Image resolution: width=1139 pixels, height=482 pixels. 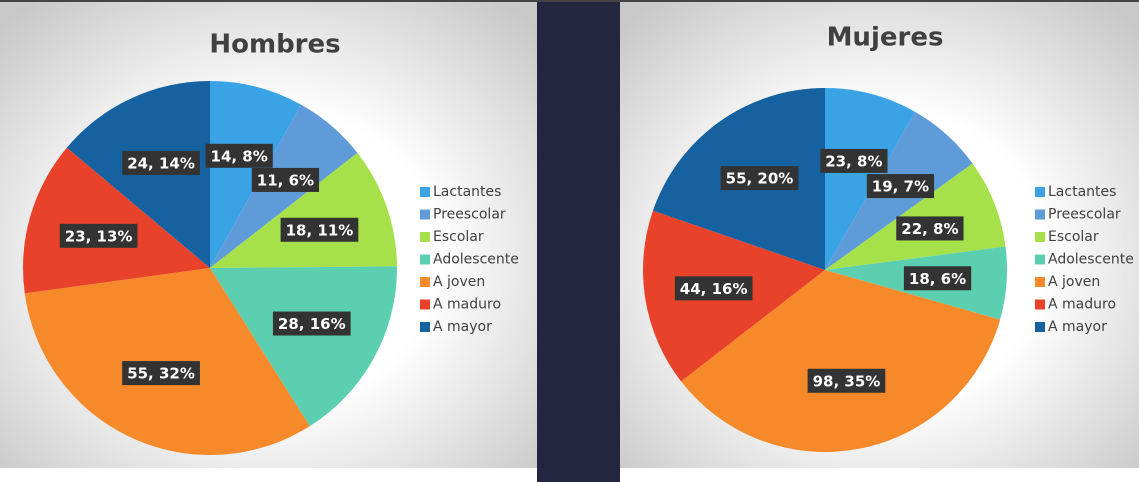 I want to click on data-label: 18, 6%, so click(x=937, y=279).